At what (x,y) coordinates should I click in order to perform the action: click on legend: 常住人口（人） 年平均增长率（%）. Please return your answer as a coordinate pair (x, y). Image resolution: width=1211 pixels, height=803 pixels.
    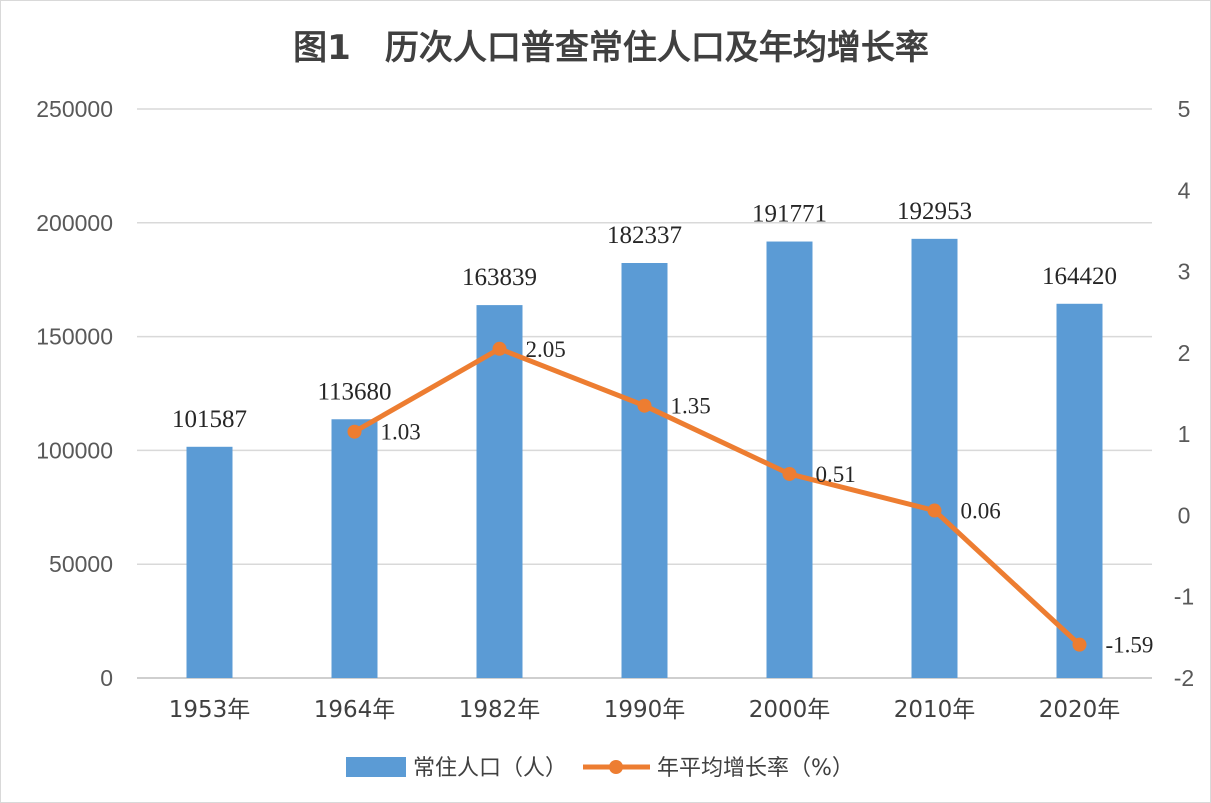
    Looking at the image, I should click on (600, 768).